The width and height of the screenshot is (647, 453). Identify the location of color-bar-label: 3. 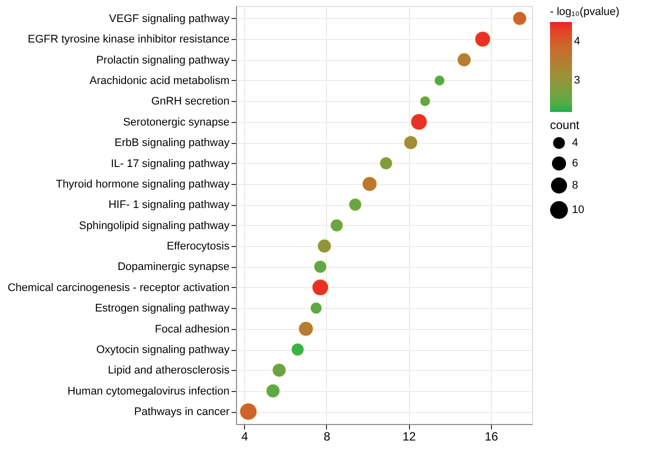
(577, 80).